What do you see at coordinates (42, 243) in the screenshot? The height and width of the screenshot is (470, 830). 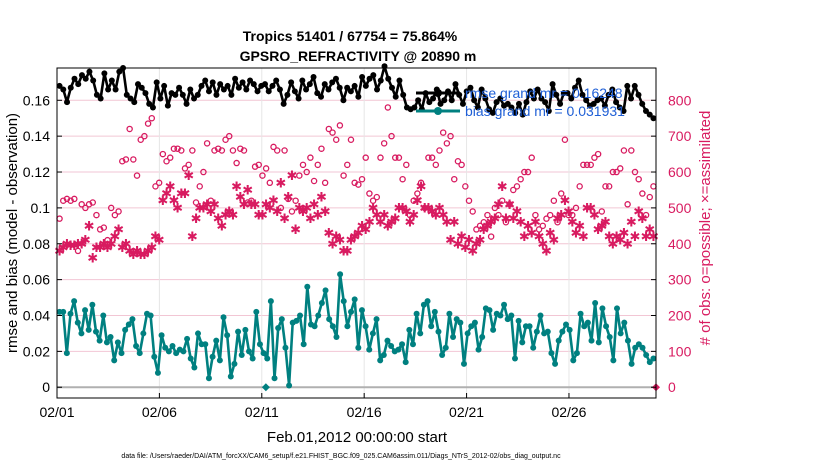 I see `y-axis-ticks: 0 0.02 0.04 0.06 0.08 0.1 0.12 0.14 0.16` at bounding box center [42, 243].